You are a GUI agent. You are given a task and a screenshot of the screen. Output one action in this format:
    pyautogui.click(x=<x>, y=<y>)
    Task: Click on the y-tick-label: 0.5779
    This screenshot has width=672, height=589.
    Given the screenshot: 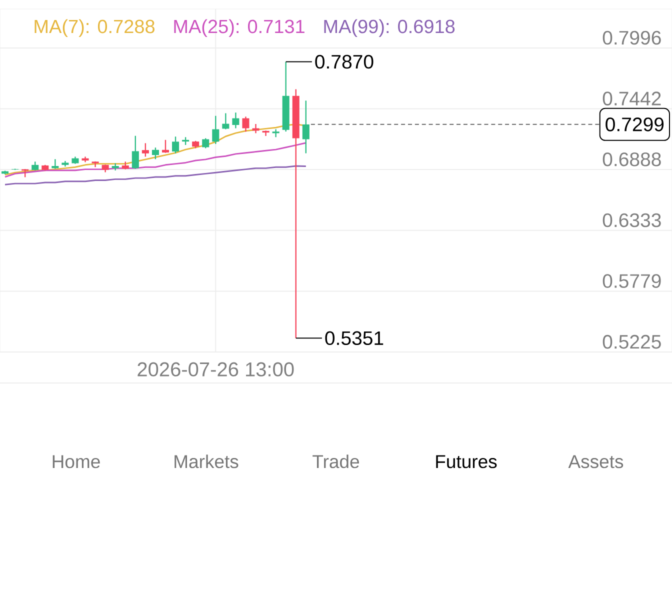 What is the action you would take?
    pyautogui.click(x=631, y=281)
    